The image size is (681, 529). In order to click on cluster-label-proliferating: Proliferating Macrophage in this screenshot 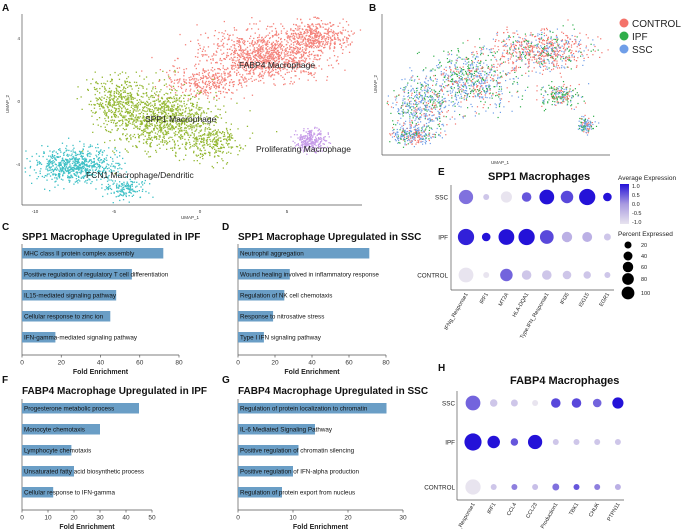, I will do `click(303, 149)`.